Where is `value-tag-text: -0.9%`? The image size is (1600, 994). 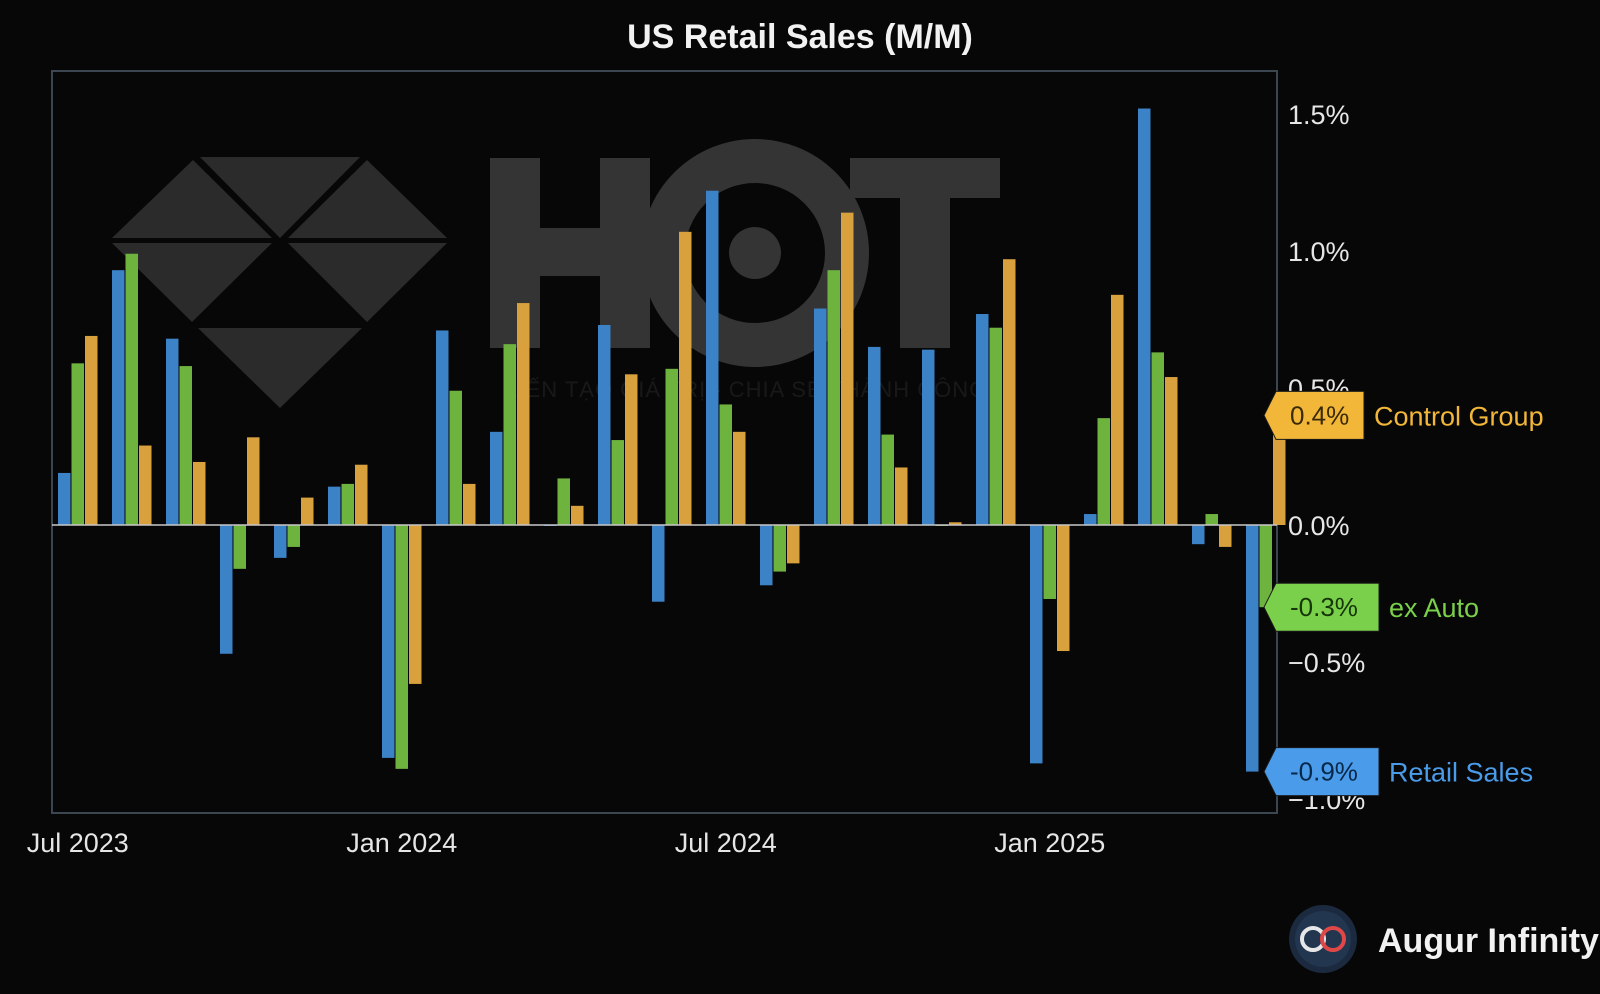 value-tag-text: -0.9% is located at coordinates (1324, 772).